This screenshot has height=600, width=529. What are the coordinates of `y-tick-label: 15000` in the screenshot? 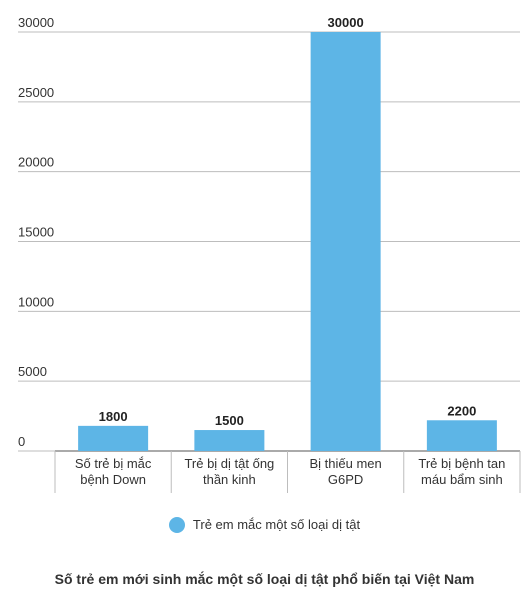 It's located at (36, 232).